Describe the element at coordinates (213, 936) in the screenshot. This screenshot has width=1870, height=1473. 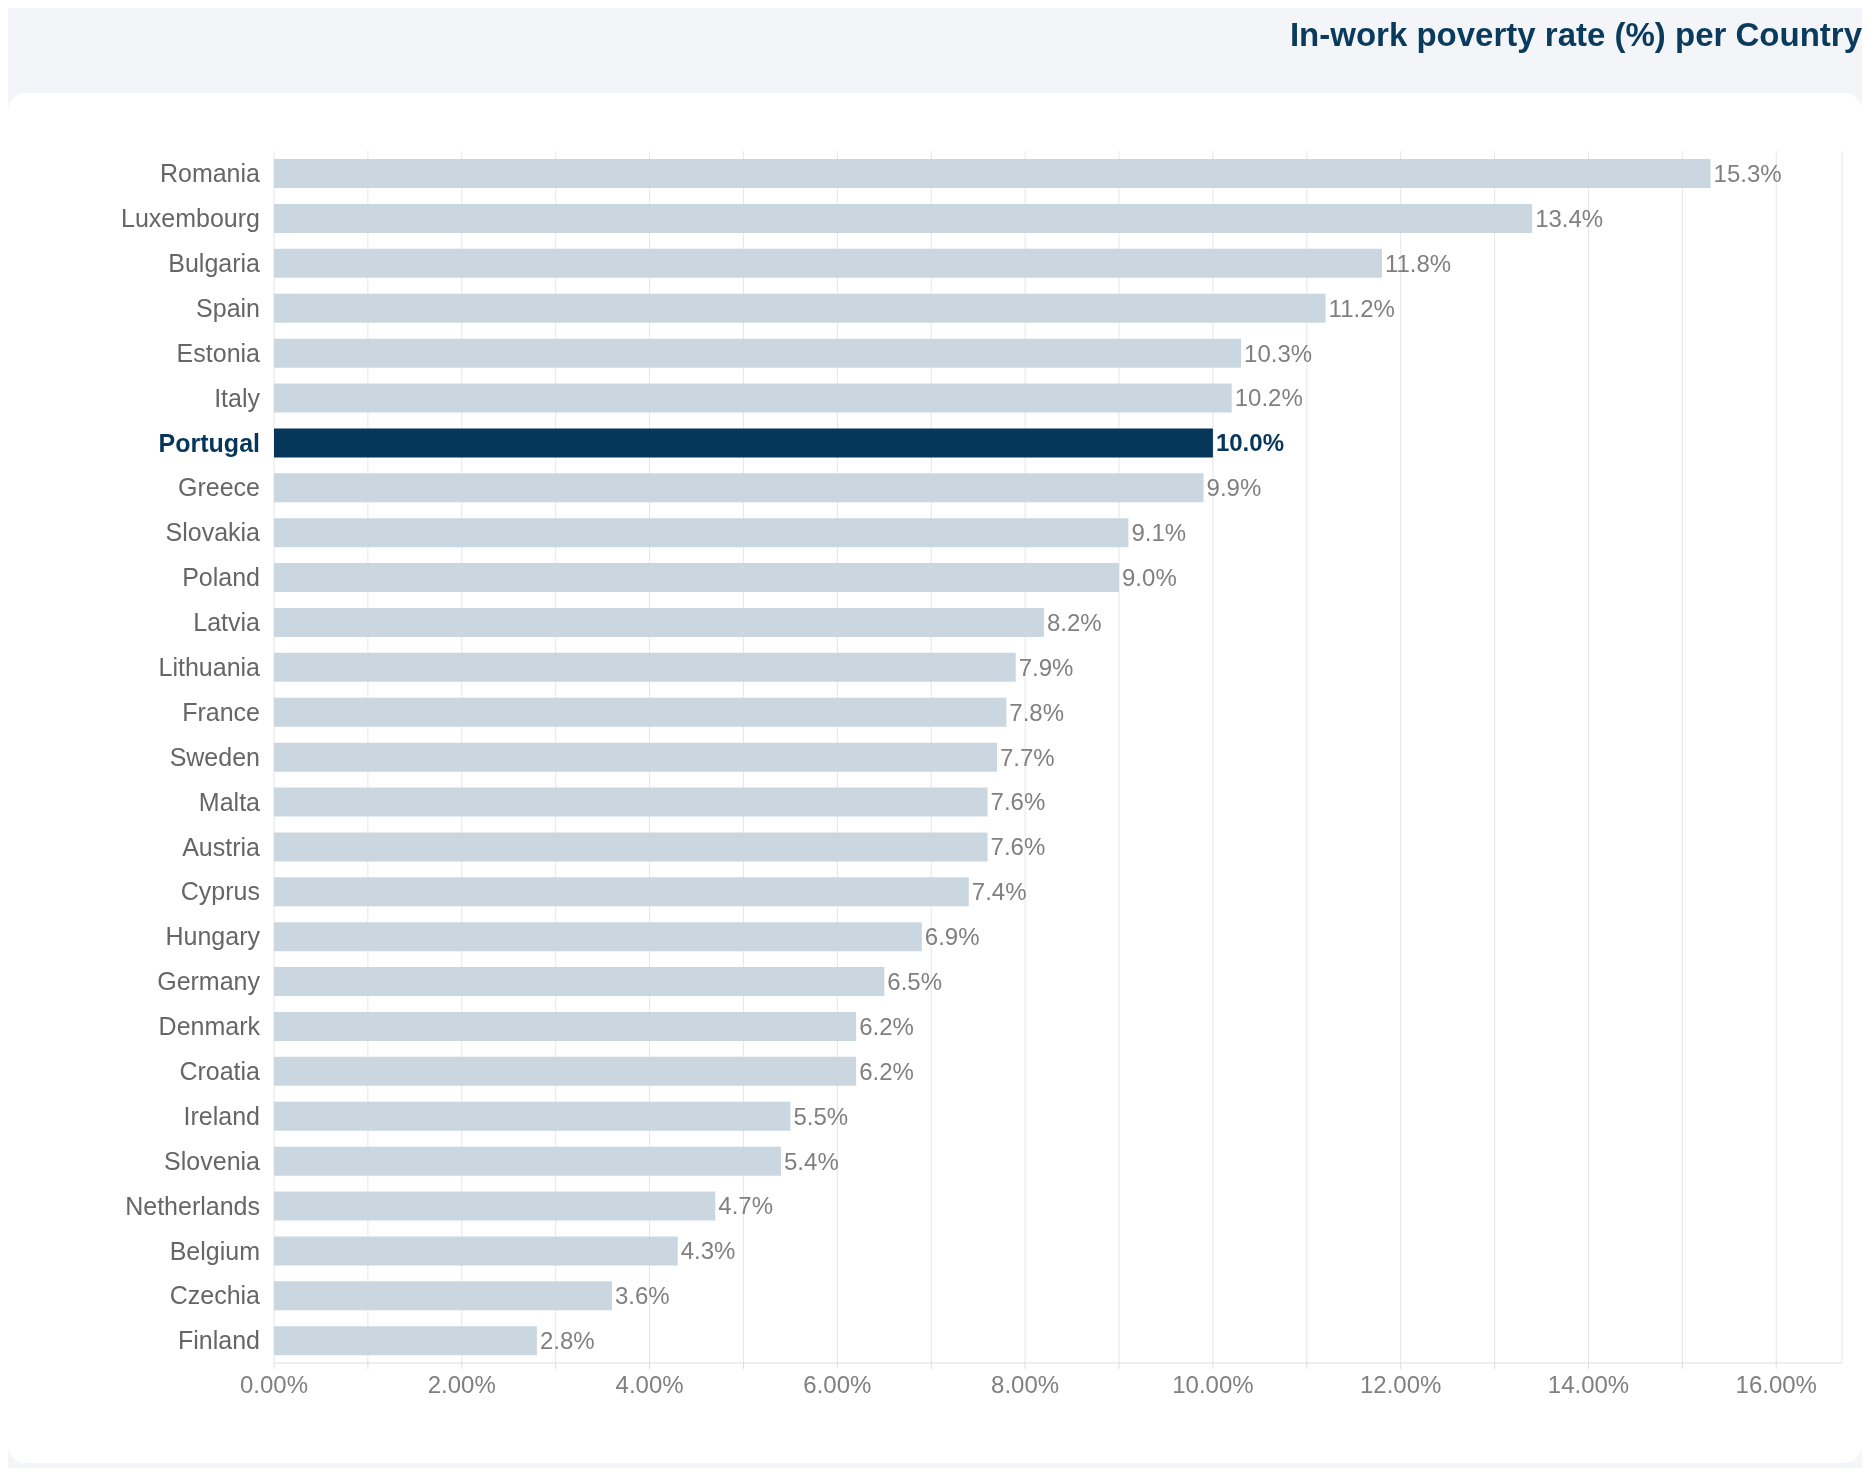
I see `y-tick-label: Hungary` at that location.